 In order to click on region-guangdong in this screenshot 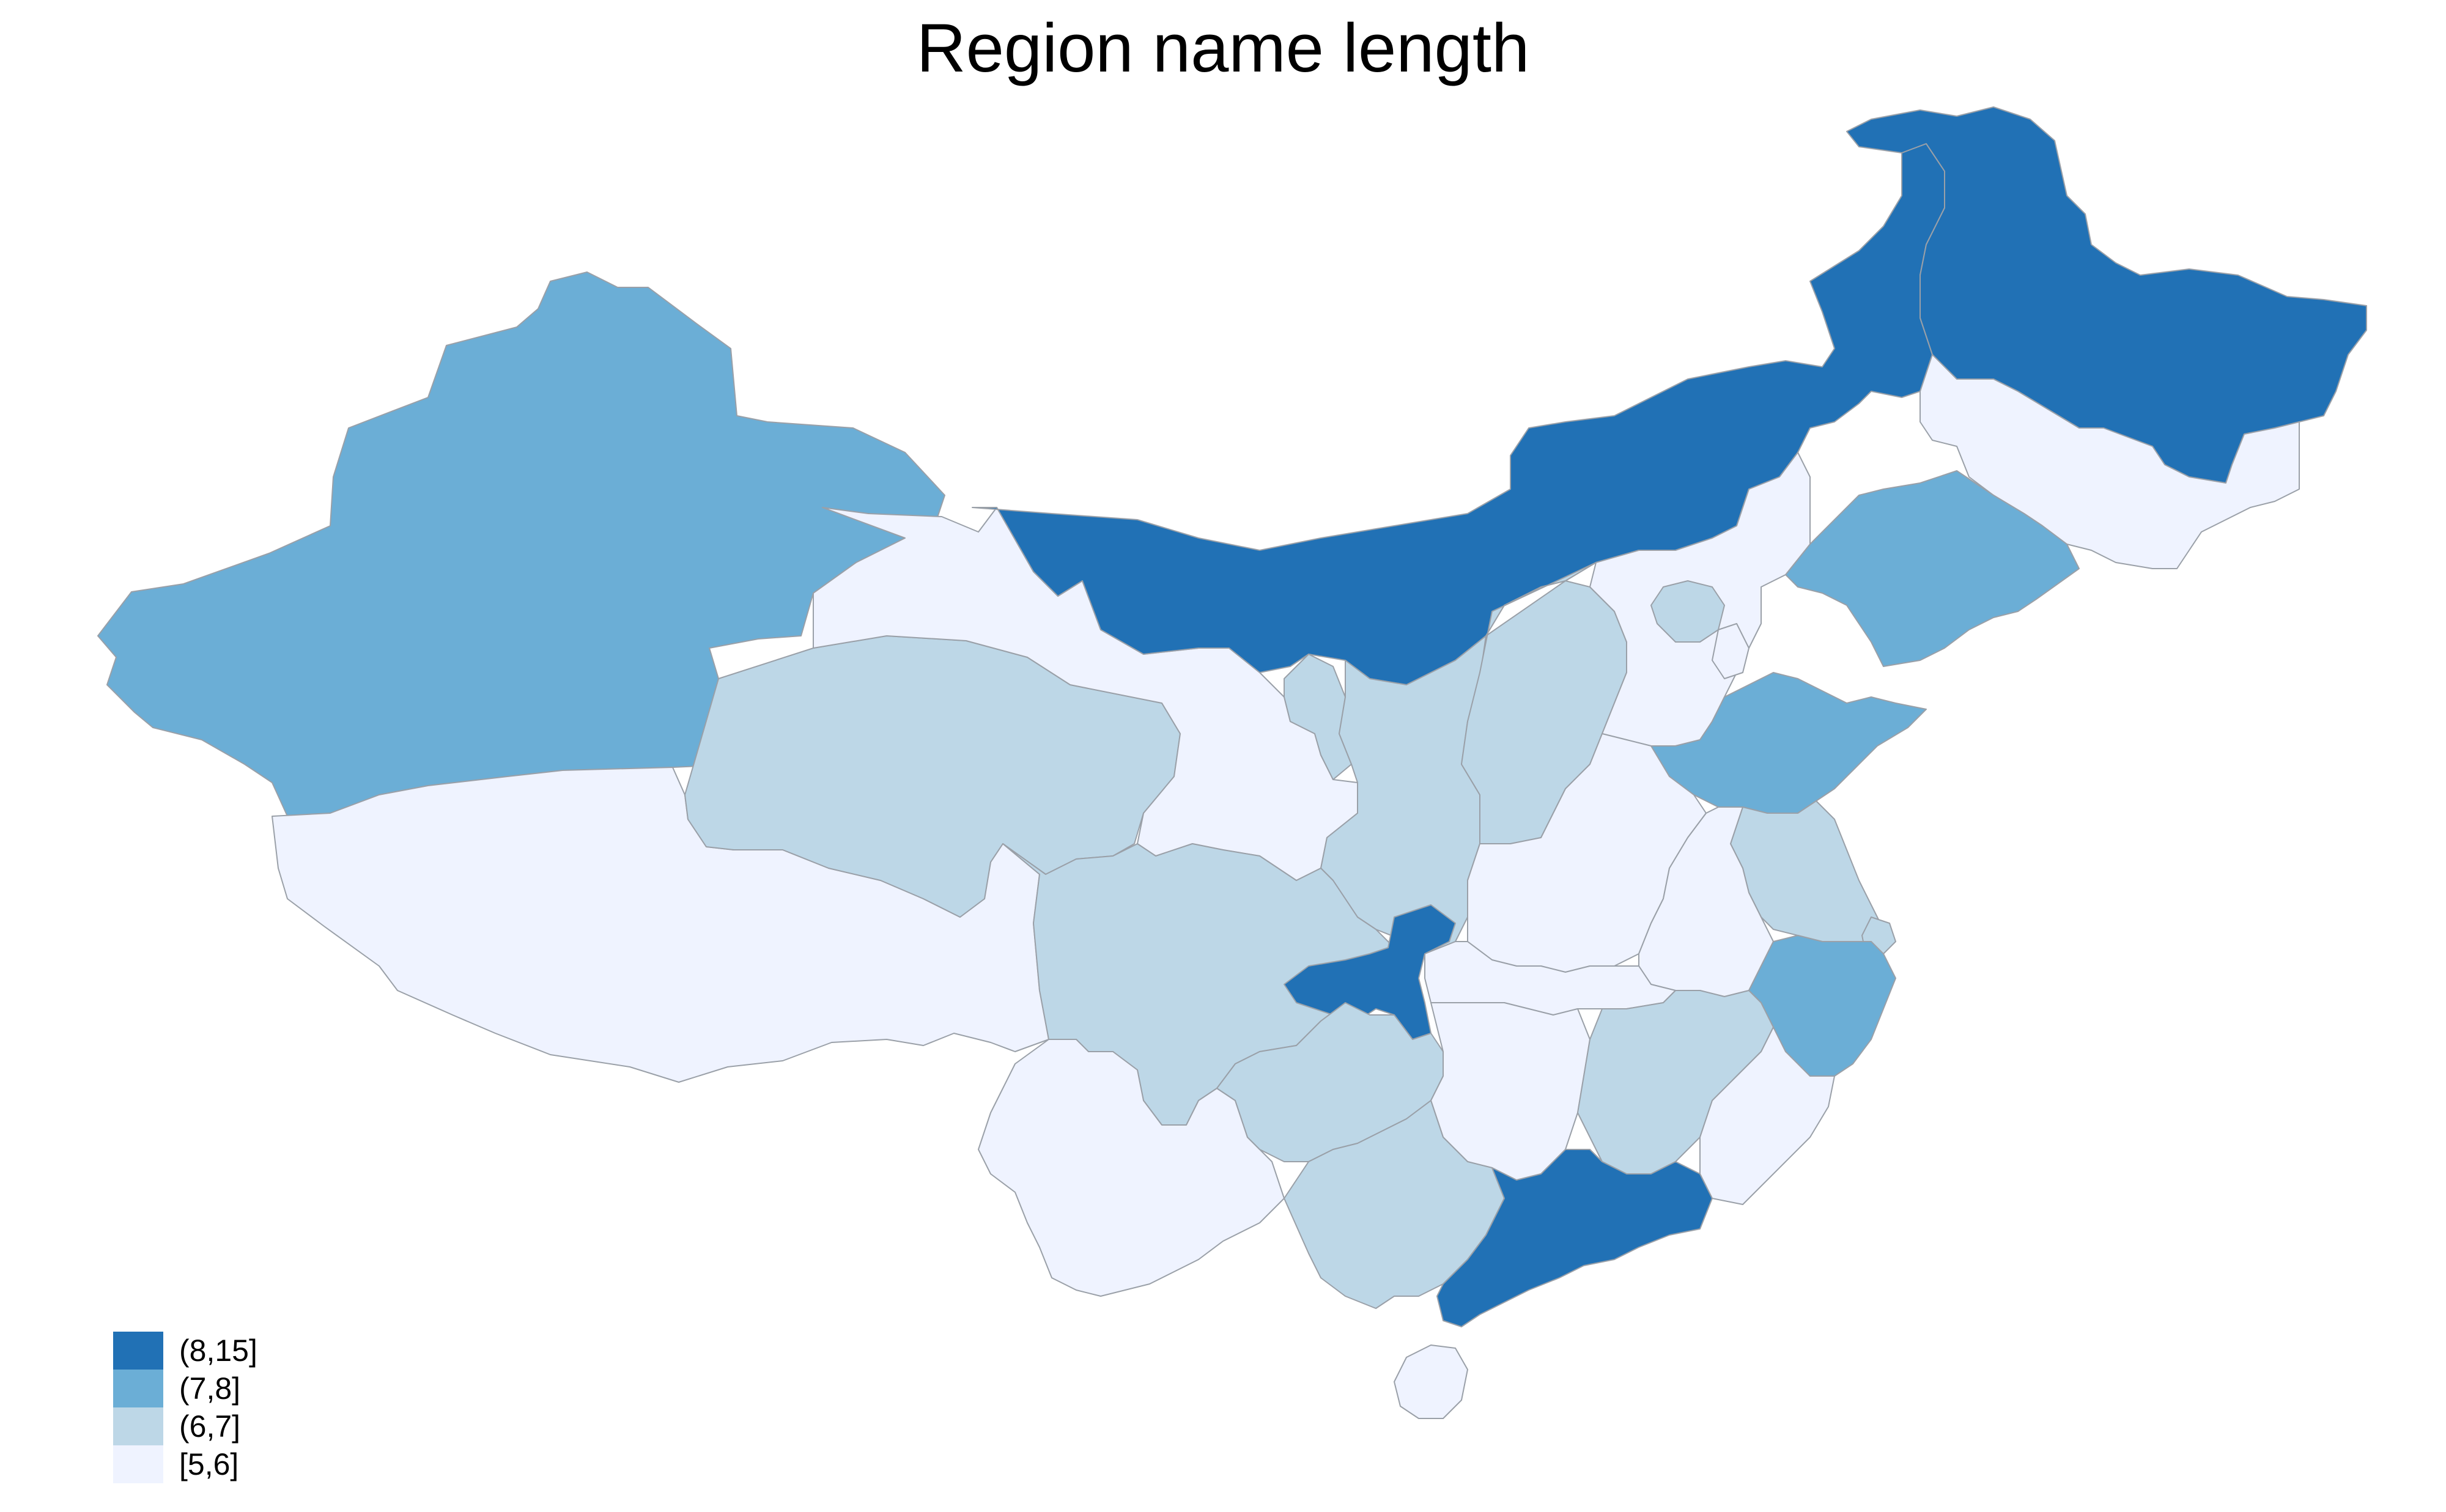, I will do `click(1574, 1238)`.